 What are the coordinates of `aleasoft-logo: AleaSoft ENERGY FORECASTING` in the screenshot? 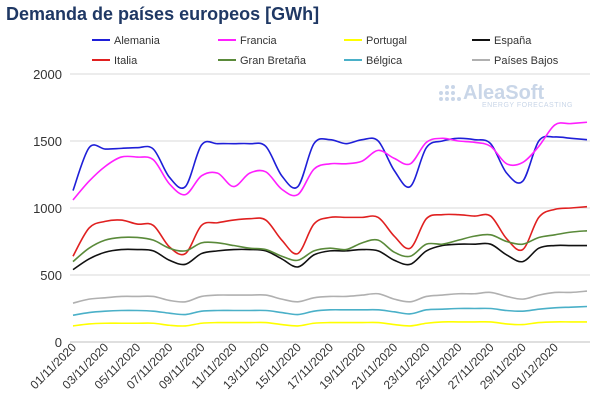 It's located at (506, 95).